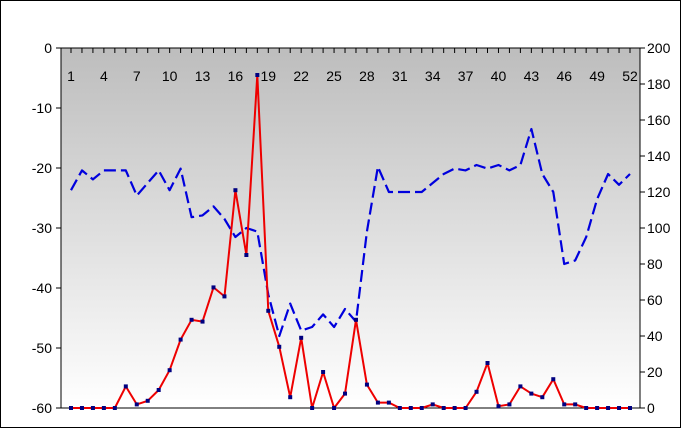 The image size is (681, 433). What do you see at coordinates (564, 76) in the screenshot?
I see `x-axis-tick-label: 46` at bounding box center [564, 76].